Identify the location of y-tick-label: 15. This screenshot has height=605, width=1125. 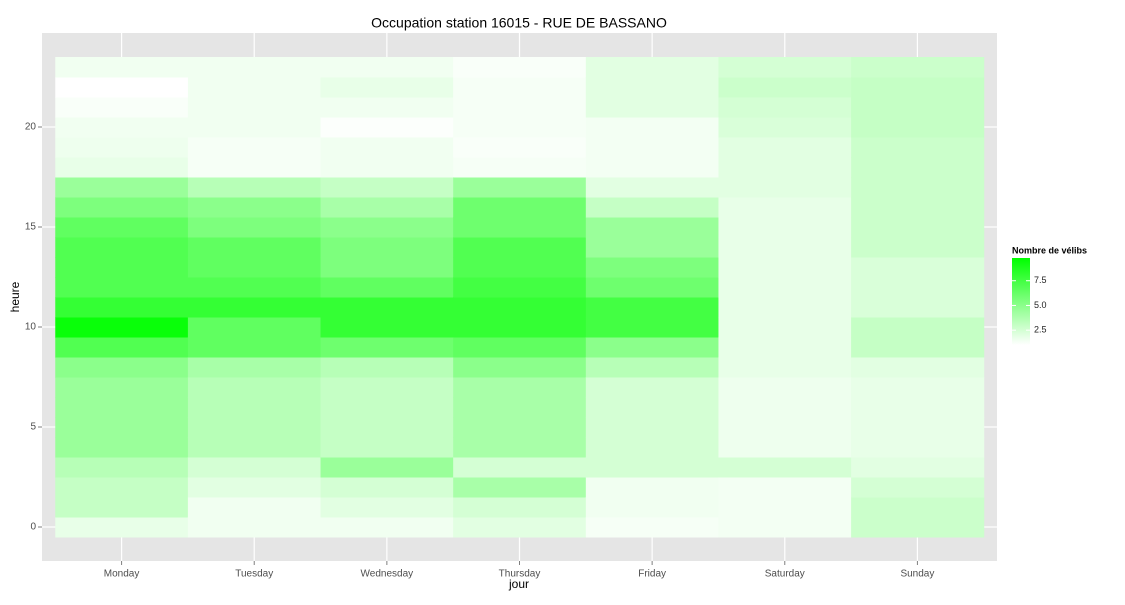
(31, 227).